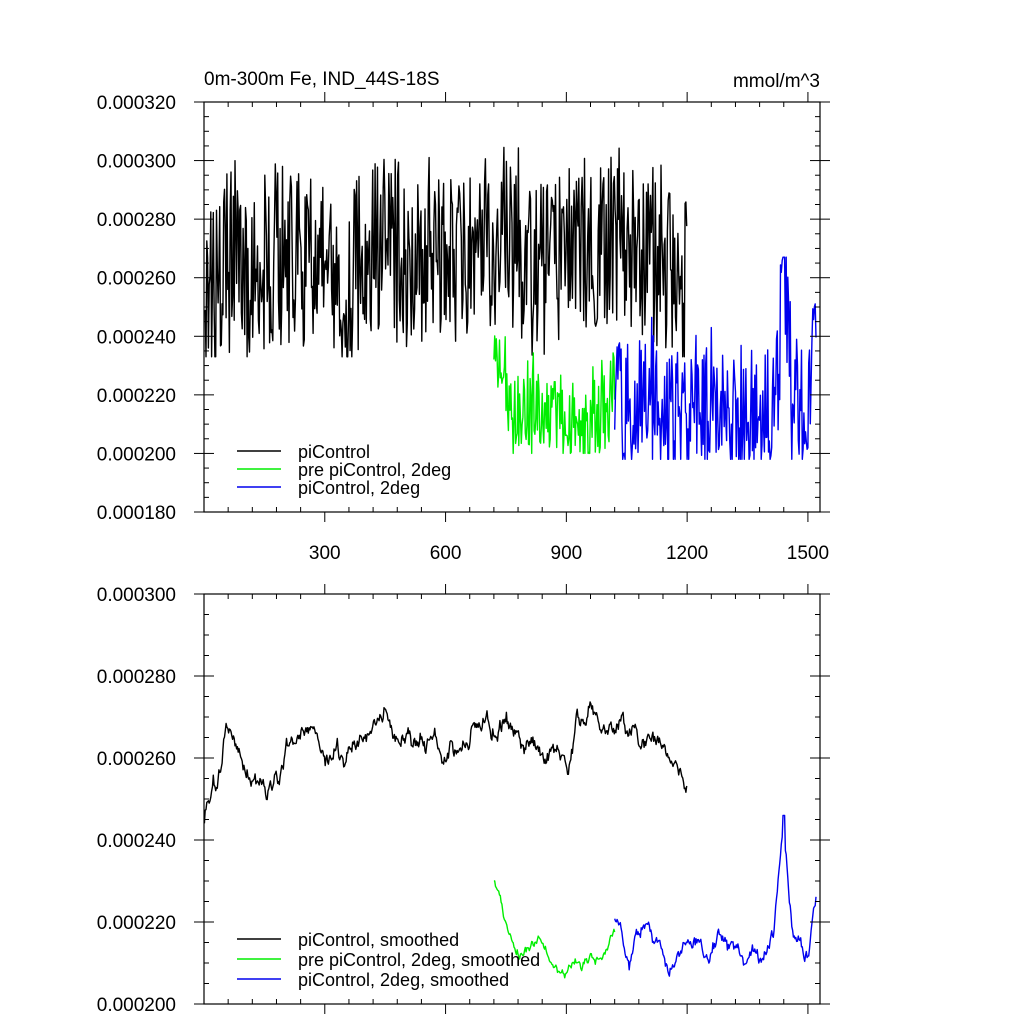 Image resolution: width=1024 pixels, height=1024 pixels. Describe the element at coordinates (446, 553) in the screenshot. I see `x-tick-label: 600` at that location.